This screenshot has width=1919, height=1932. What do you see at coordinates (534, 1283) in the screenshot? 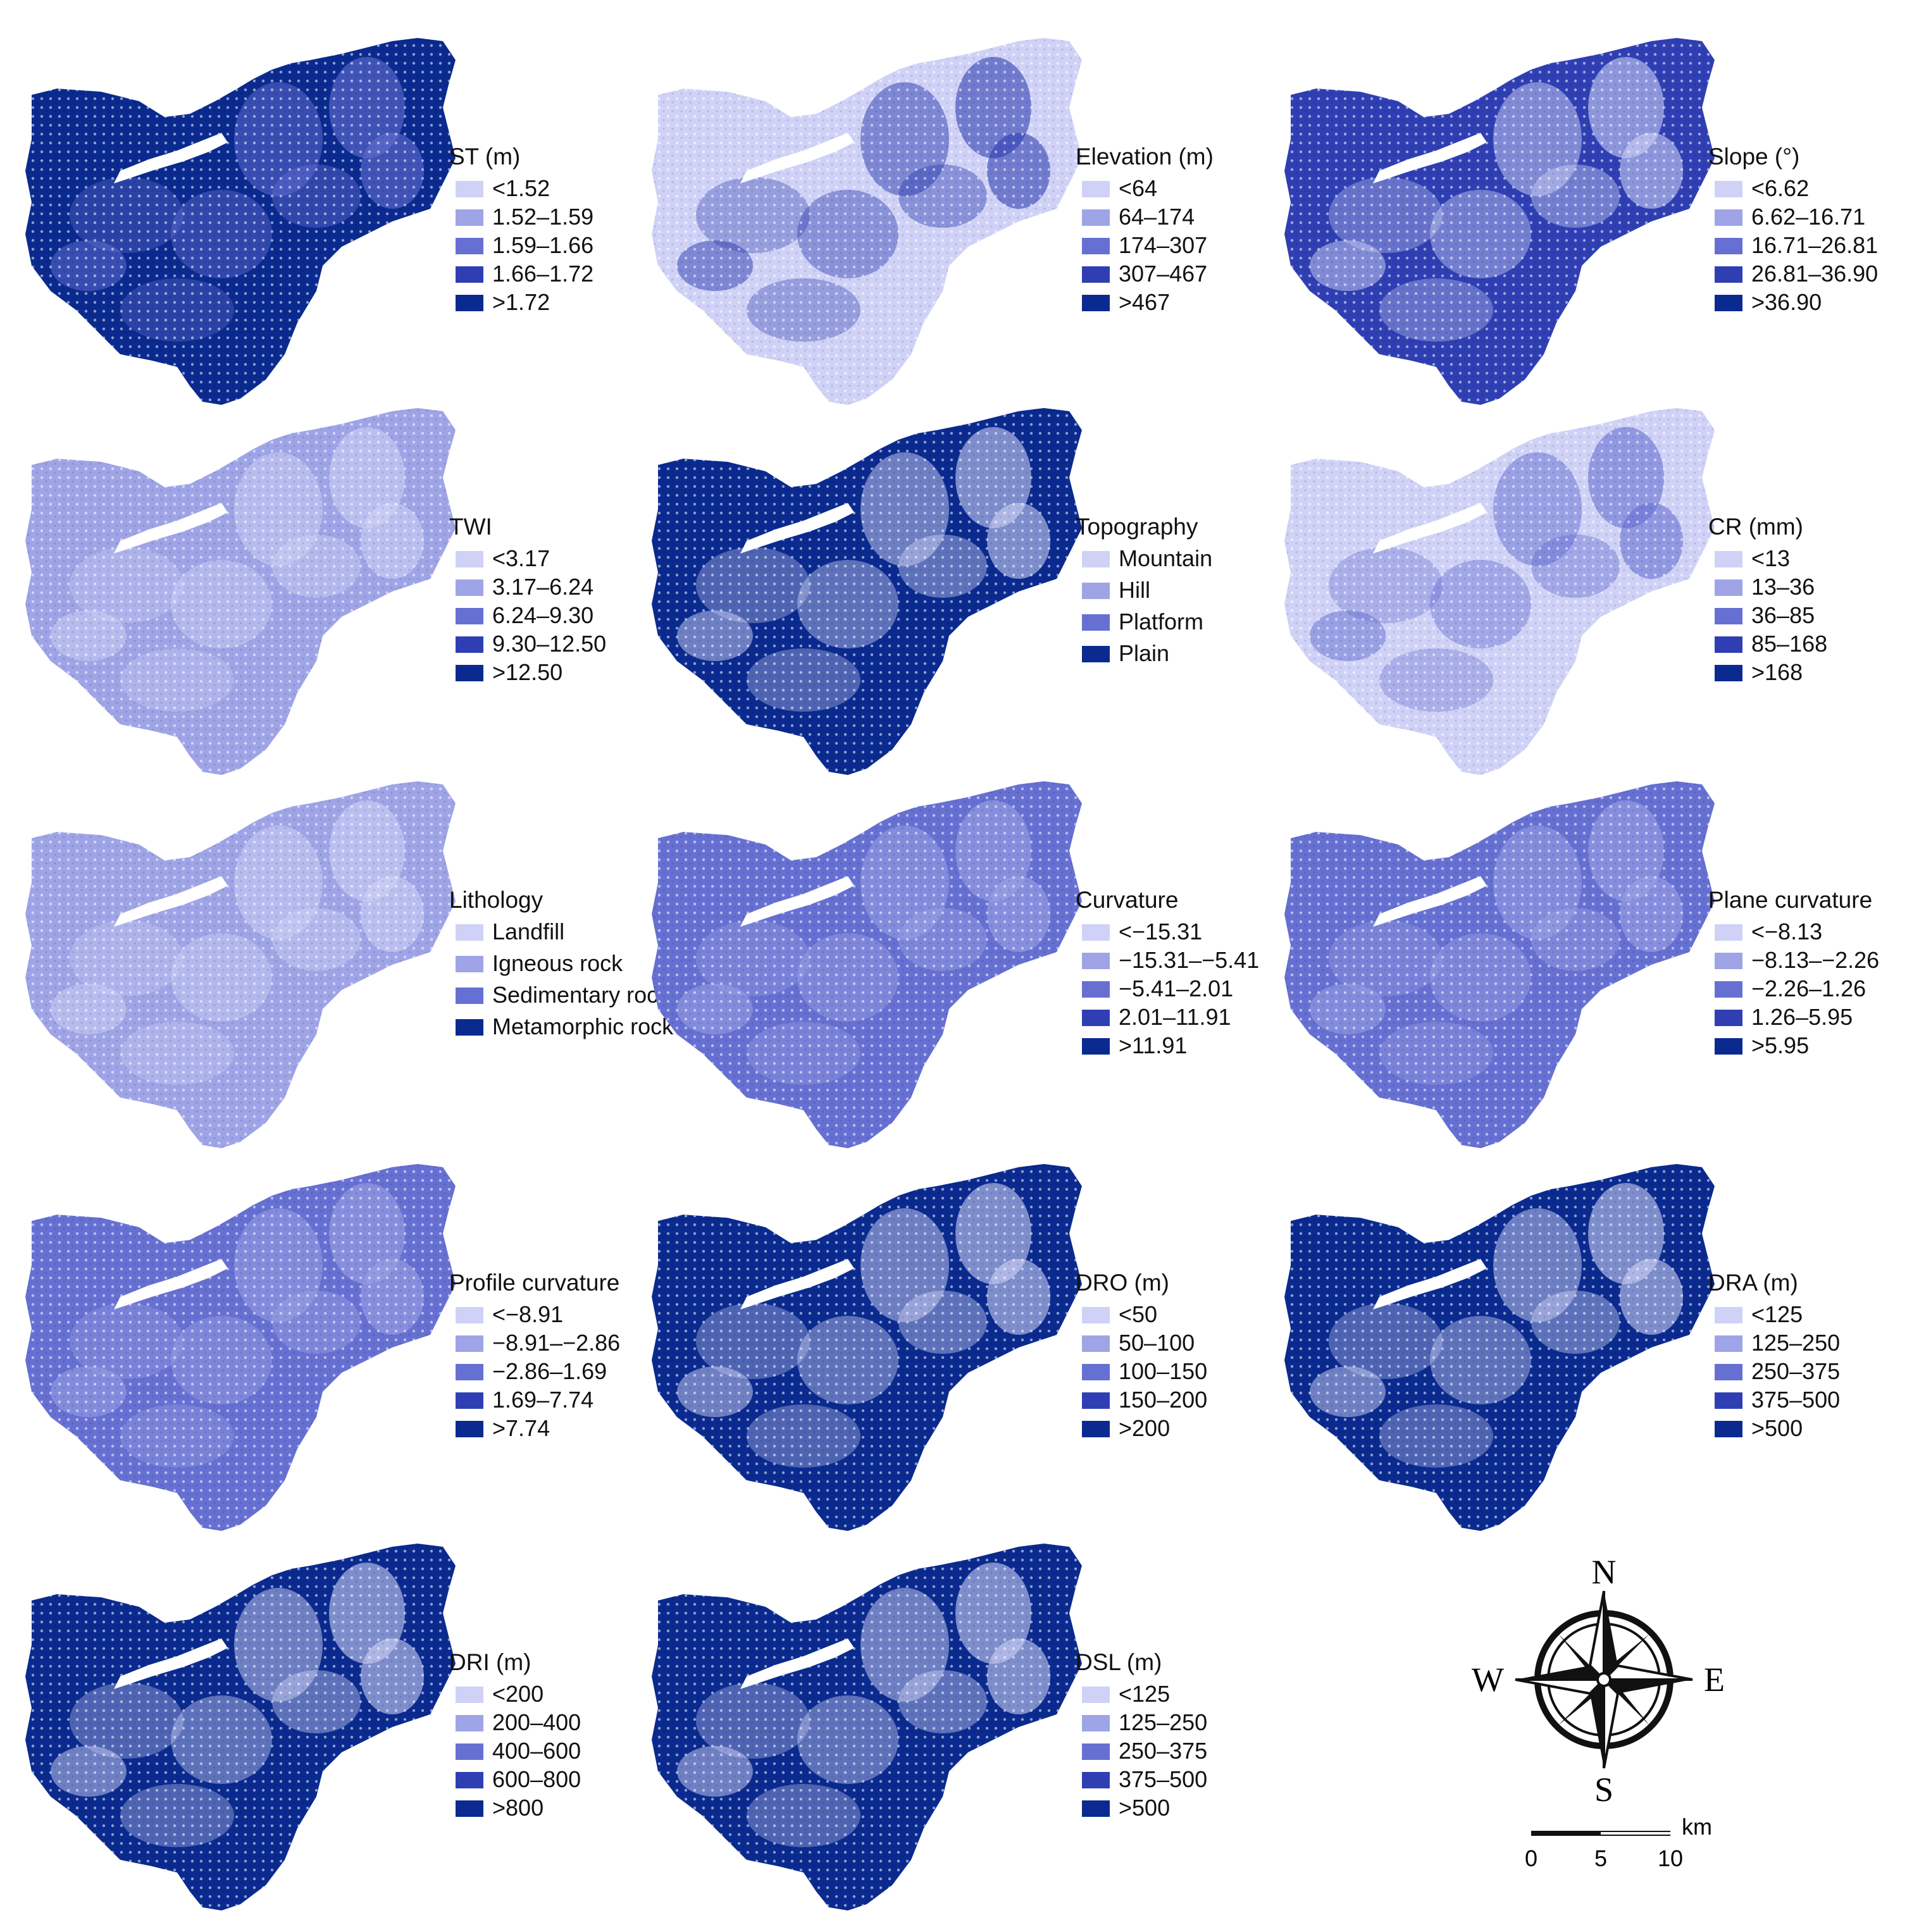
I see `panel-title: Profile curvature` at bounding box center [534, 1283].